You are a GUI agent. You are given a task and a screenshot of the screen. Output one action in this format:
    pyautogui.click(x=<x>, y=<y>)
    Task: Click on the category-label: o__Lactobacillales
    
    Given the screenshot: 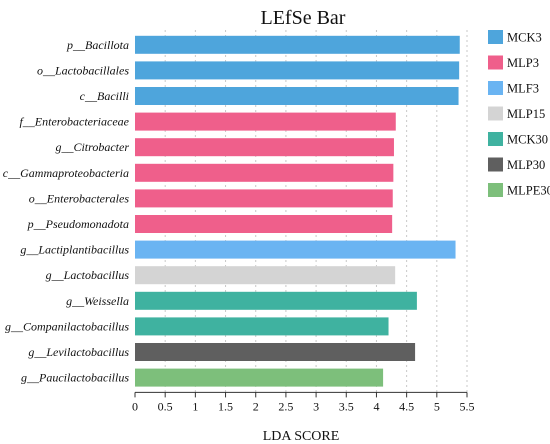 What is the action you would take?
    pyautogui.click(x=83, y=70)
    